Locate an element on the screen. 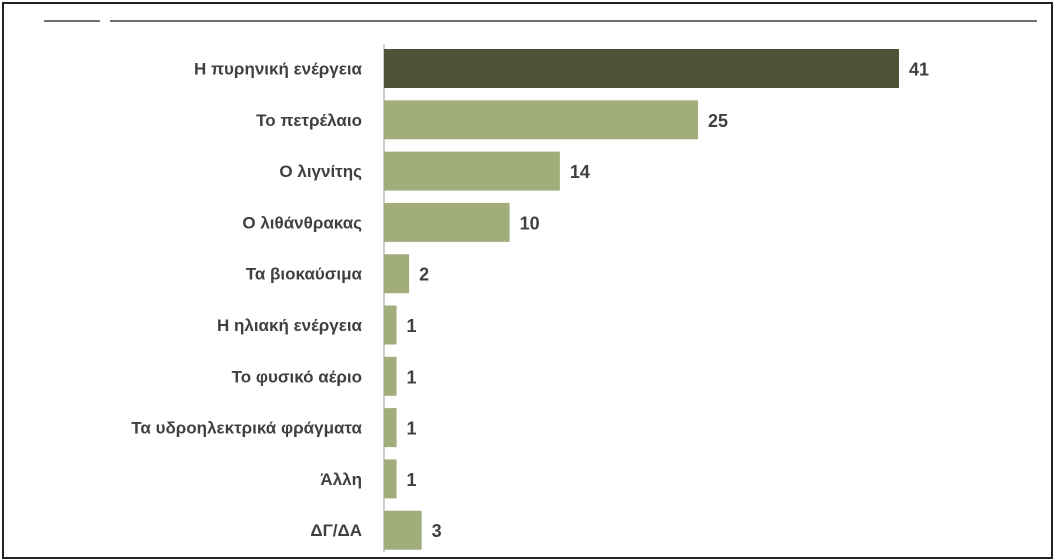 The height and width of the screenshot is (559, 1053). data-label: 3 is located at coordinates (437, 531).